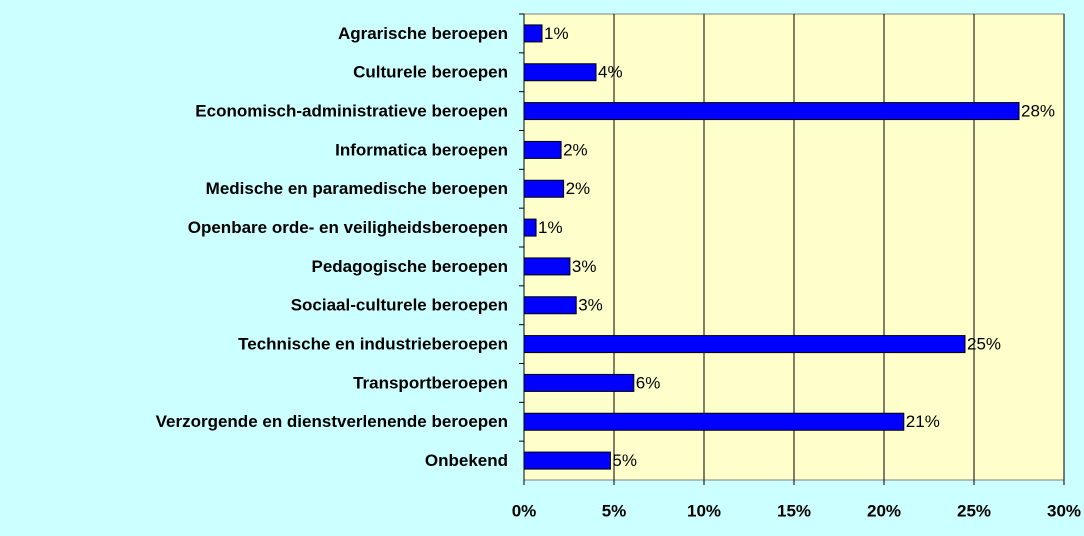 This screenshot has height=536, width=1084. What do you see at coordinates (614, 510) in the screenshot?
I see `x-tick-label: 5%` at bounding box center [614, 510].